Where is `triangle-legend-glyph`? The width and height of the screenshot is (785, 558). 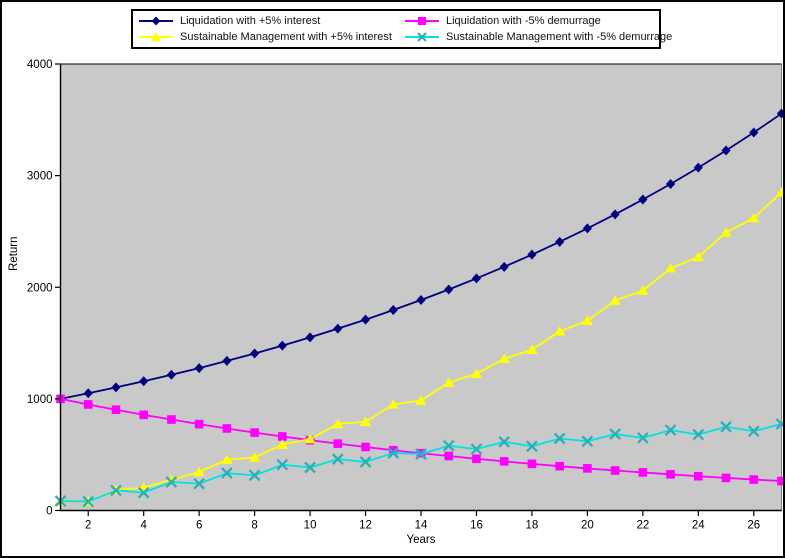 triangle-legend-glyph is located at coordinates (156, 36).